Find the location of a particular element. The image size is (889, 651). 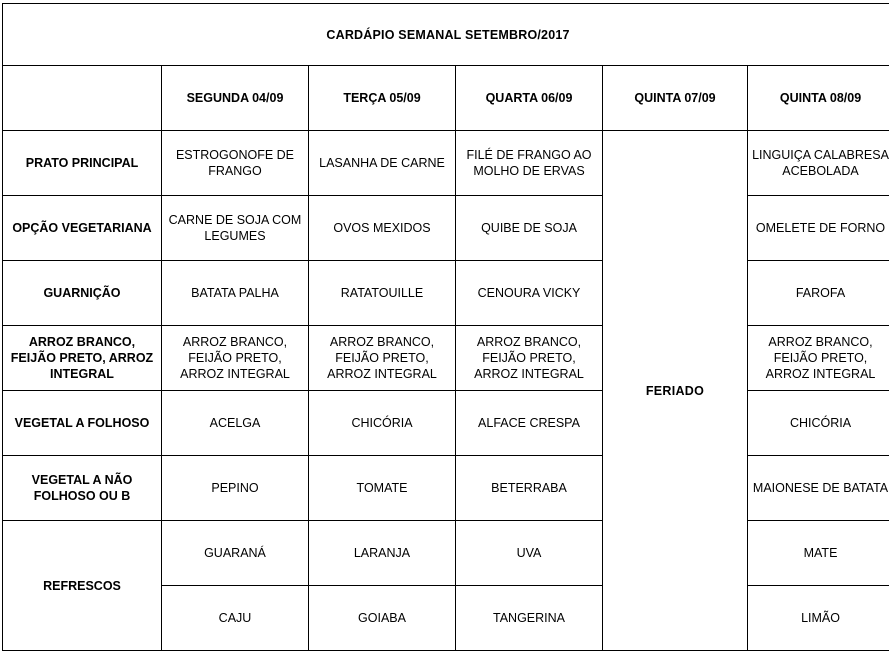

cell-feriado-quinta-07: FERIADO is located at coordinates (675, 391).